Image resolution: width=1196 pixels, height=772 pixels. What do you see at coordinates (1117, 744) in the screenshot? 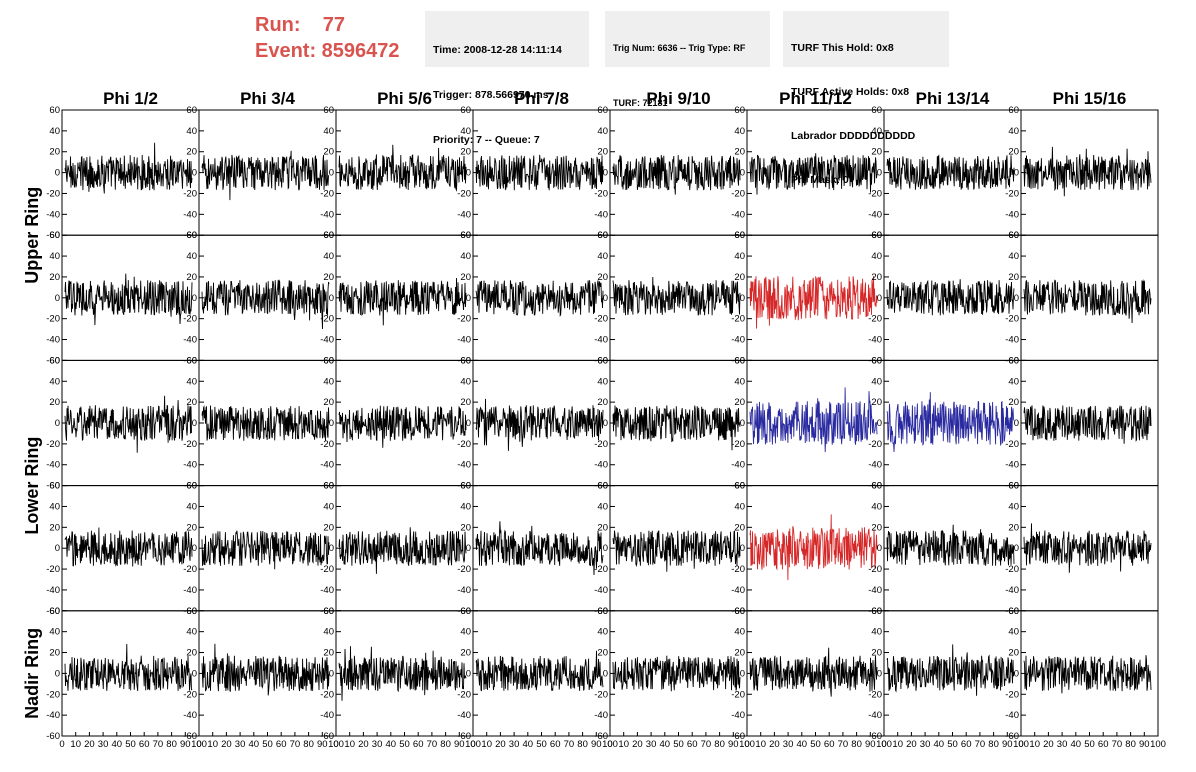
I see `x-tick-label: 70` at bounding box center [1117, 744].